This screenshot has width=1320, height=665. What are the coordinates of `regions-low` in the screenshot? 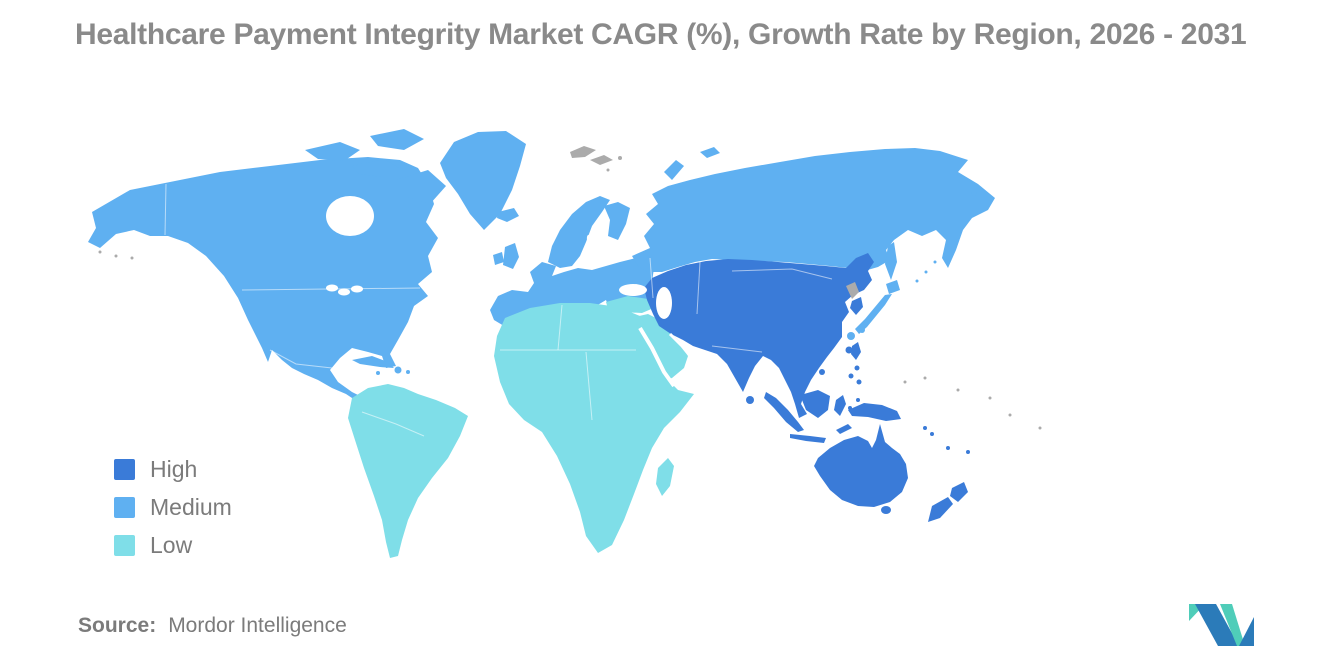 It's located at (521, 427).